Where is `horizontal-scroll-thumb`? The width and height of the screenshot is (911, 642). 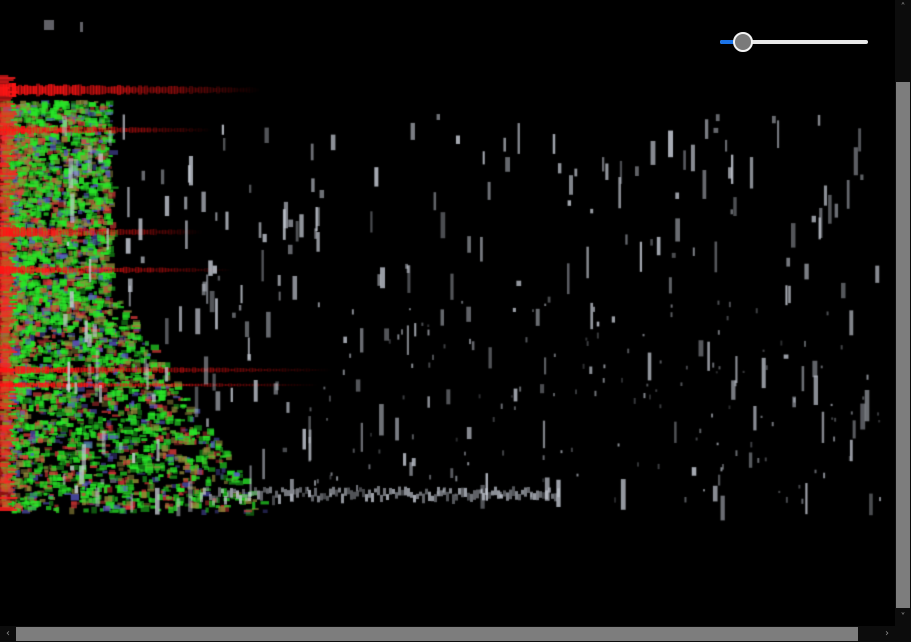 horizontal-scroll-thumb is located at coordinates (437, 634).